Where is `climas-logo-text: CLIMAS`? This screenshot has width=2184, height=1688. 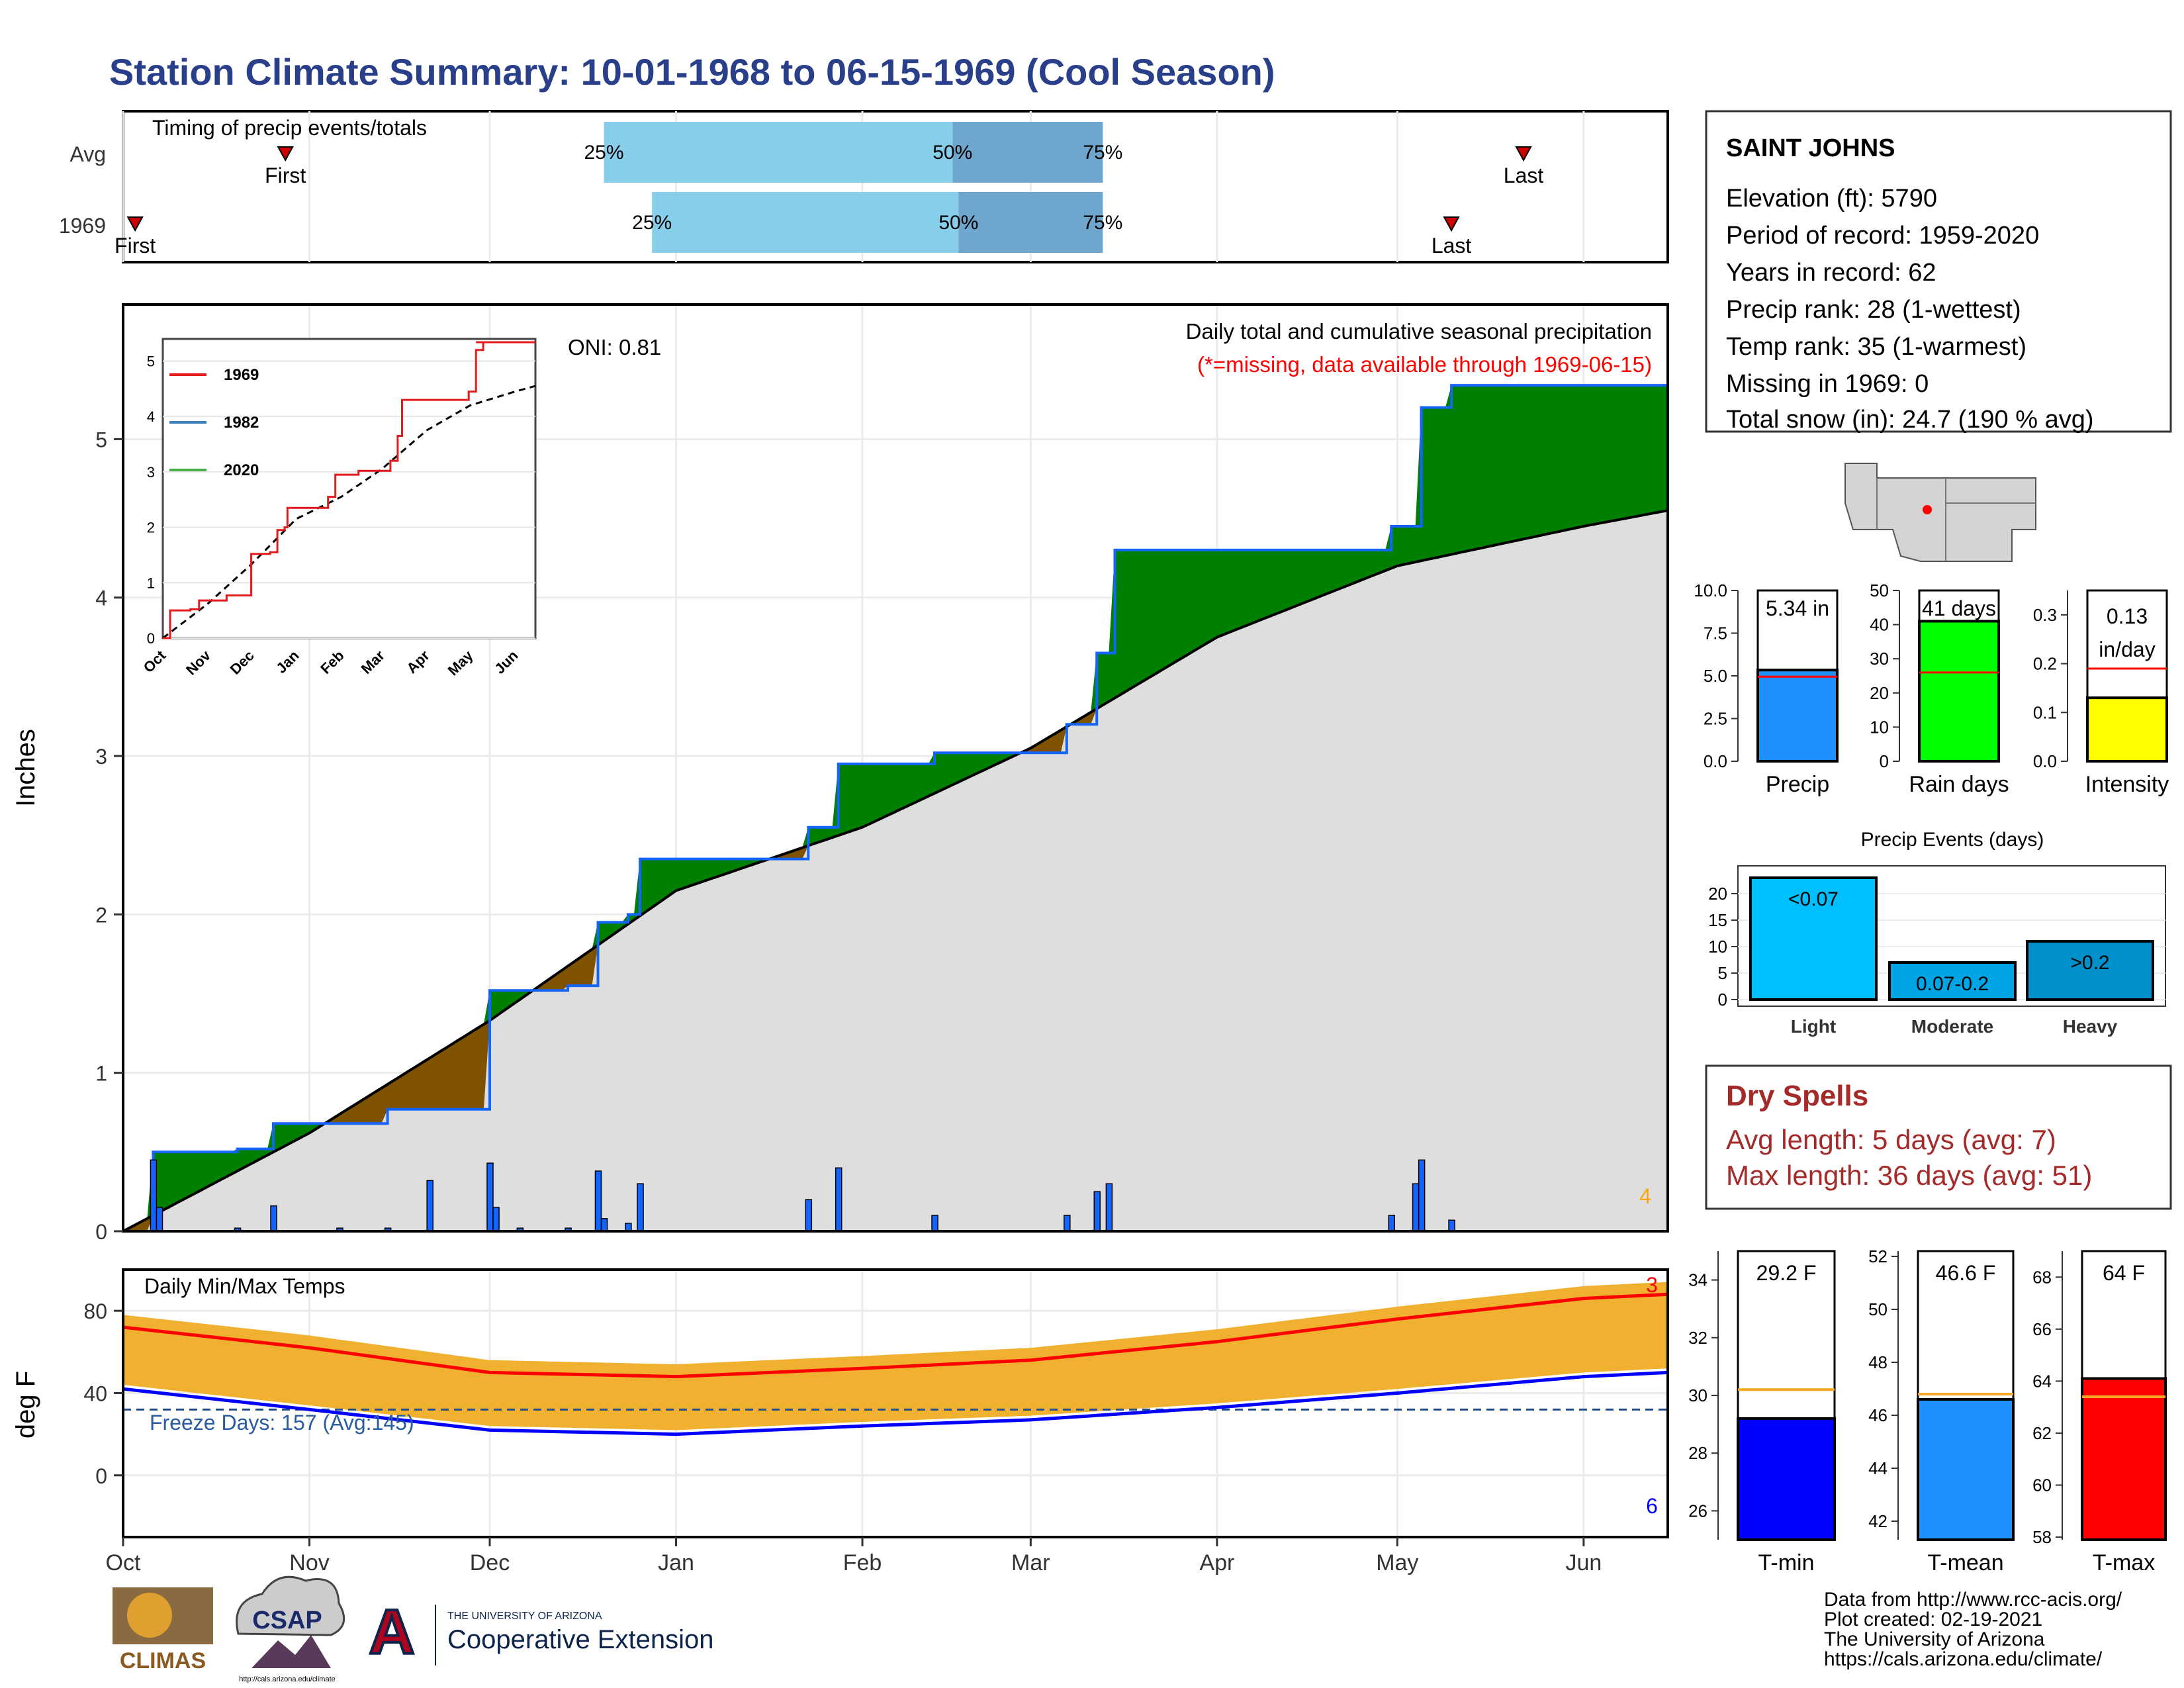 climas-logo-text: CLIMAS is located at coordinates (163, 1660).